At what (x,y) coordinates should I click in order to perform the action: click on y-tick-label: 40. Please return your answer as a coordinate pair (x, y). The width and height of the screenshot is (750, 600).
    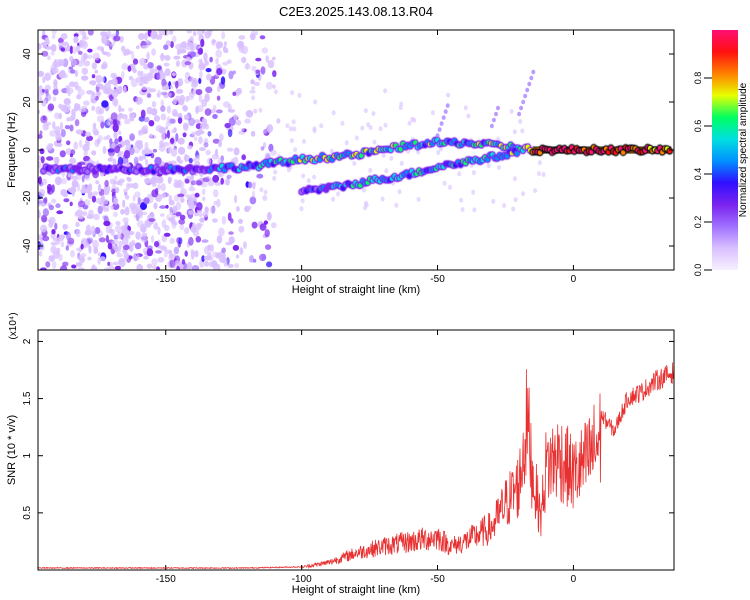
    Looking at the image, I should click on (27, 54).